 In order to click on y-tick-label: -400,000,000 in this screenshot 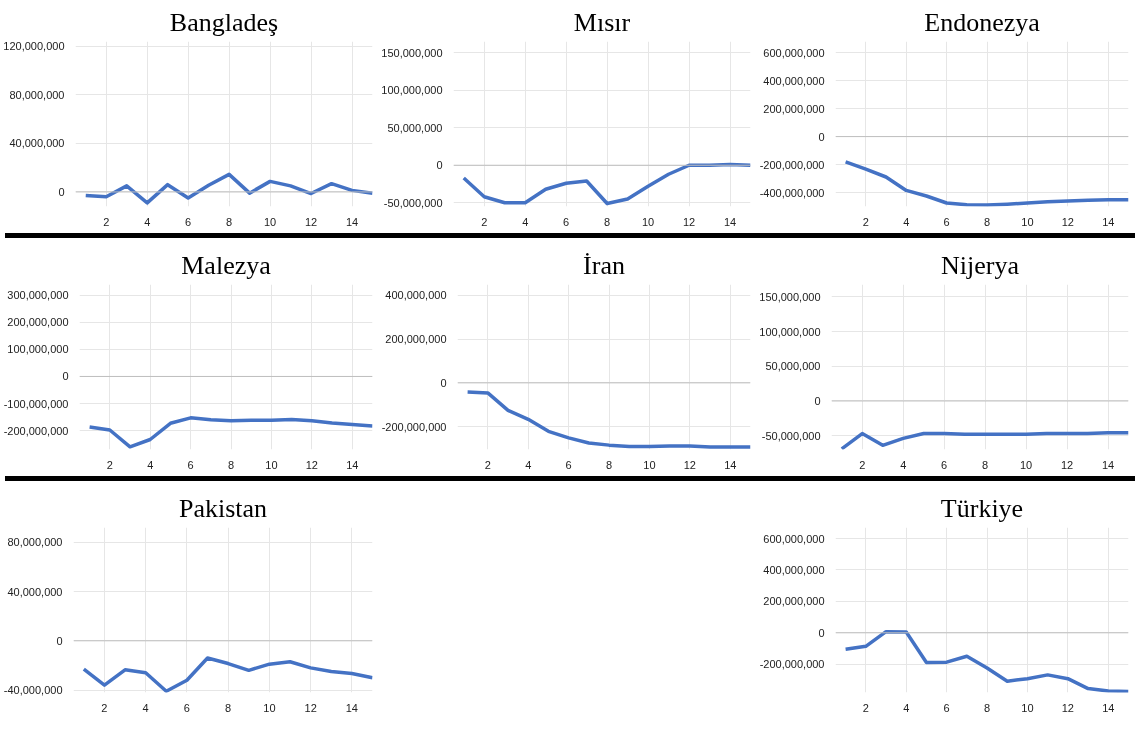, I will do `click(792, 192)`.